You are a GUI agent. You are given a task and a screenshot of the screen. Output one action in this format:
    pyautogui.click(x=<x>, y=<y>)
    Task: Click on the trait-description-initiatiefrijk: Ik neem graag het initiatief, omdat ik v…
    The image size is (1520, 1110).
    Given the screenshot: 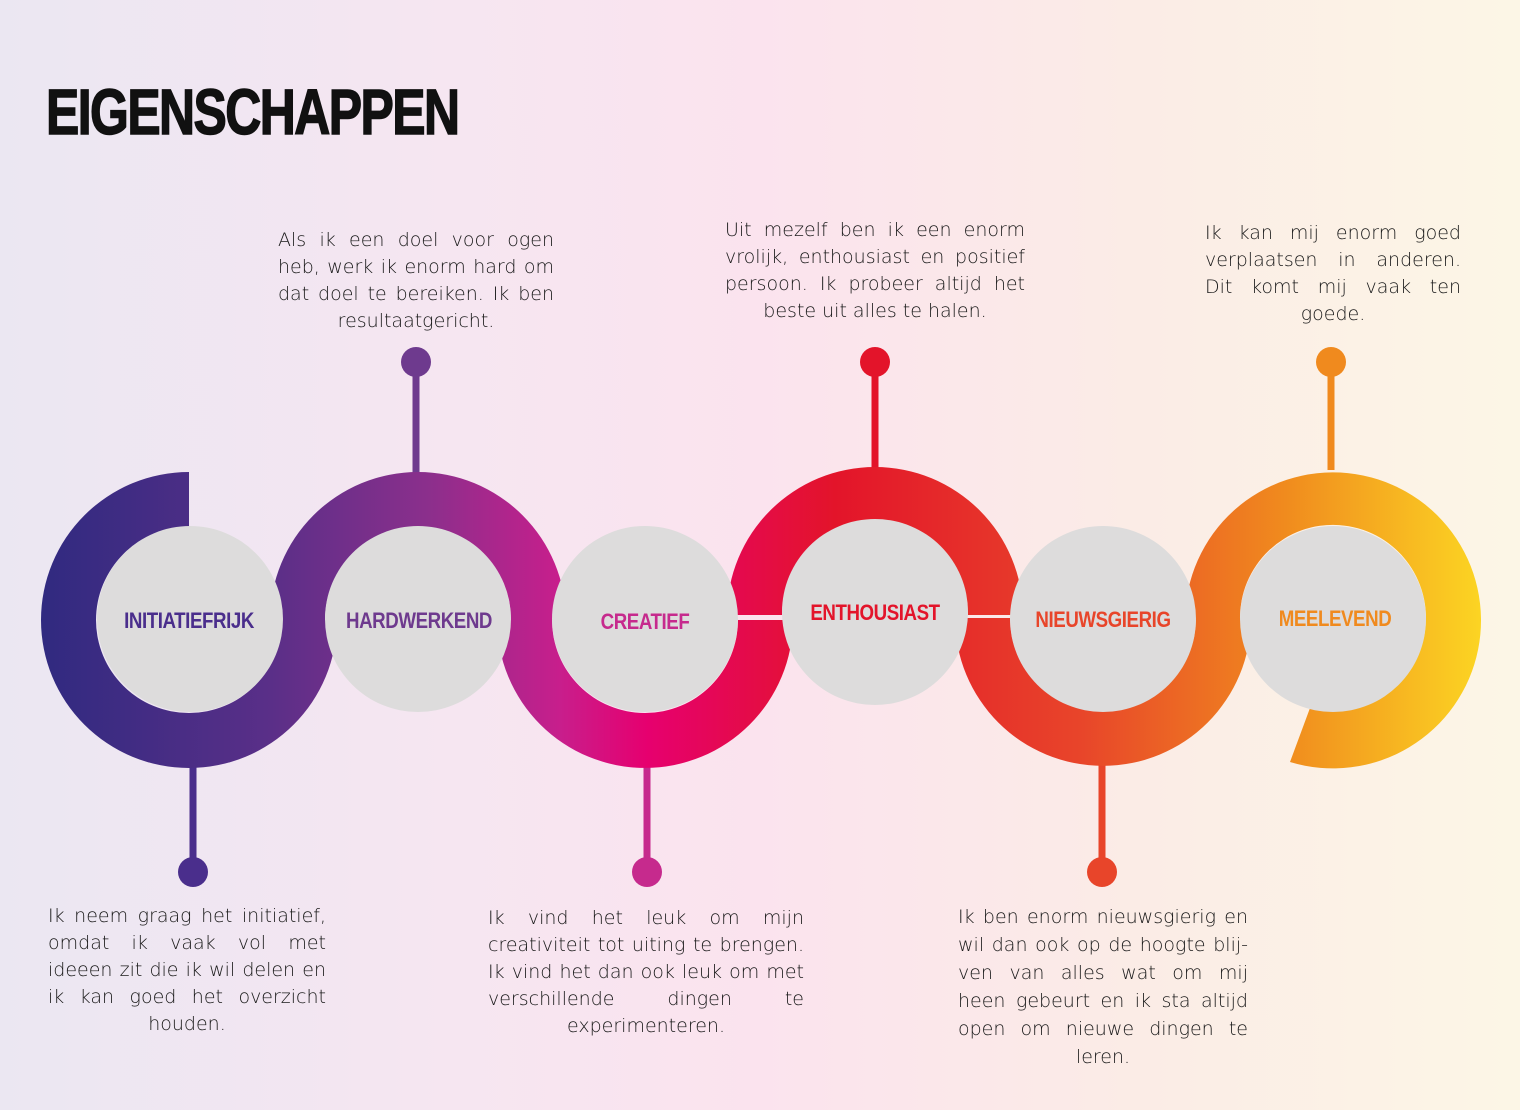 What is the action you would take?
    pyautogui.click(x=187, y=970)
    